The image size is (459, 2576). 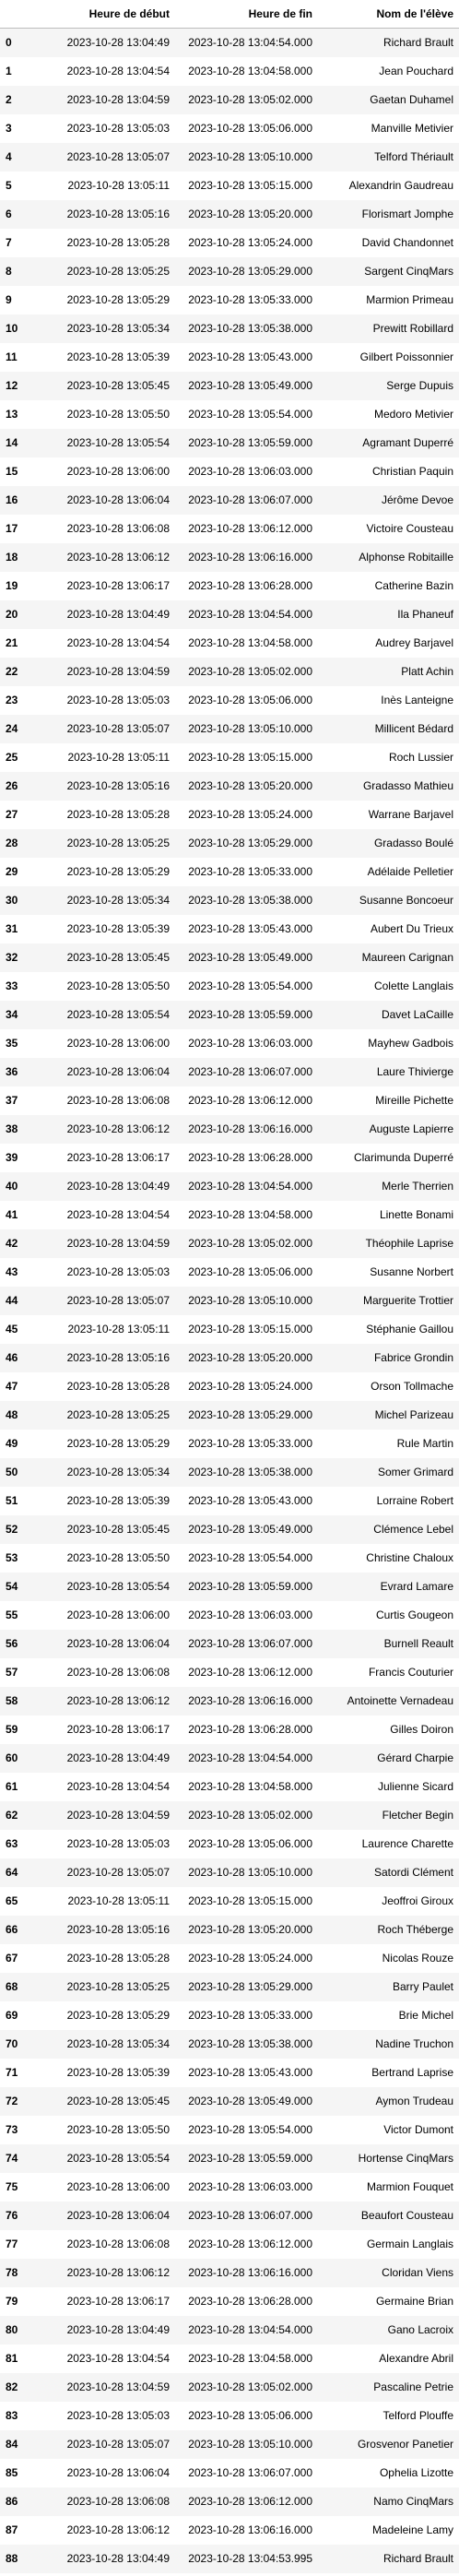 What do you see at coordinates (12, 2329) in the screenshot?
I see `row-index: 80` at bounding box center [12, 2329].